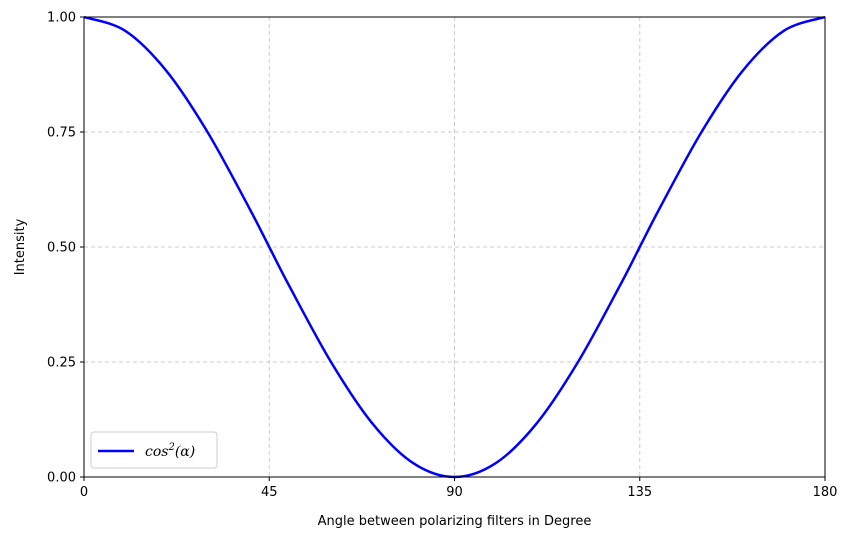 This screenshot has width=851, height=536. I want to click on x-tick-label: 45, so click(269, 492).